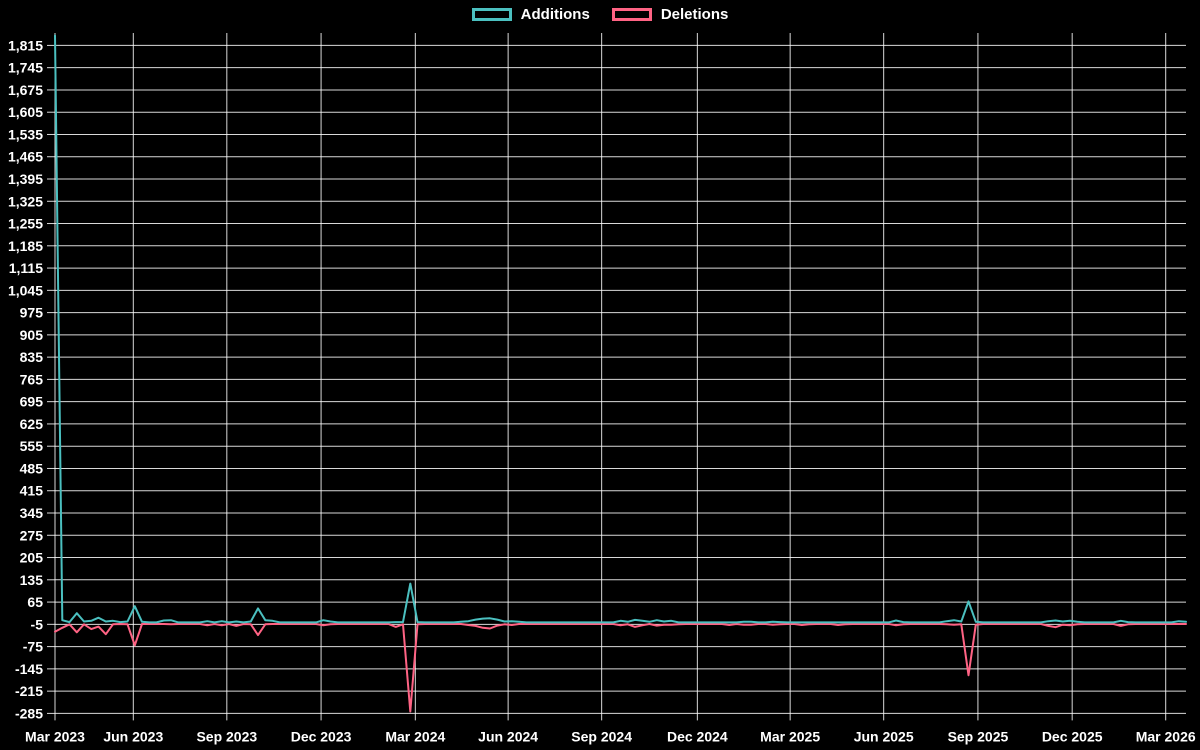  What do you see at coordinates (32, 491) in the screenshot?
I see `y-axis-label: 415` at bounding box center [32, 491].